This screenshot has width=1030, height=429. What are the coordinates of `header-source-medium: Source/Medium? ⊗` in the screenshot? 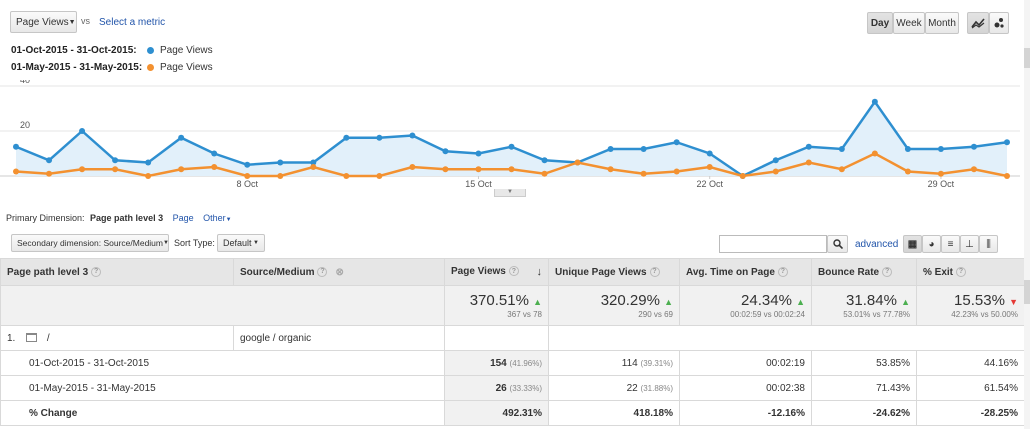 It's located at (339, 272).